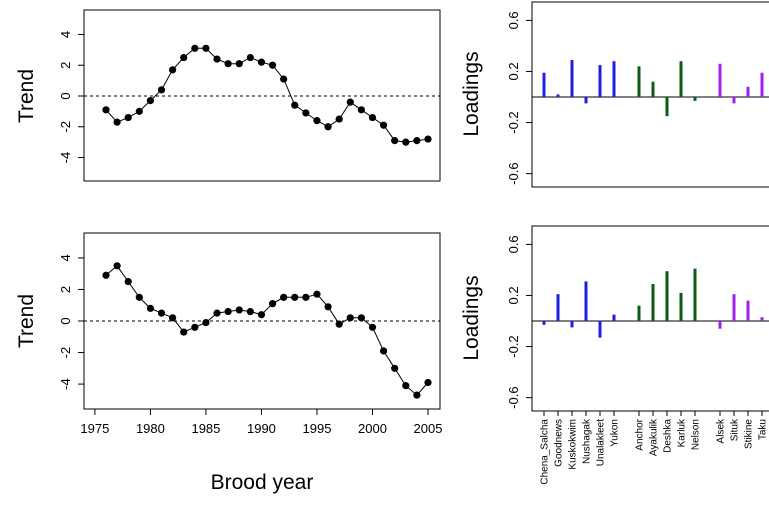 The width and height of the screenshot is (769, 506). I want to click on y-tick-label: -0.2, so click(513, 122).